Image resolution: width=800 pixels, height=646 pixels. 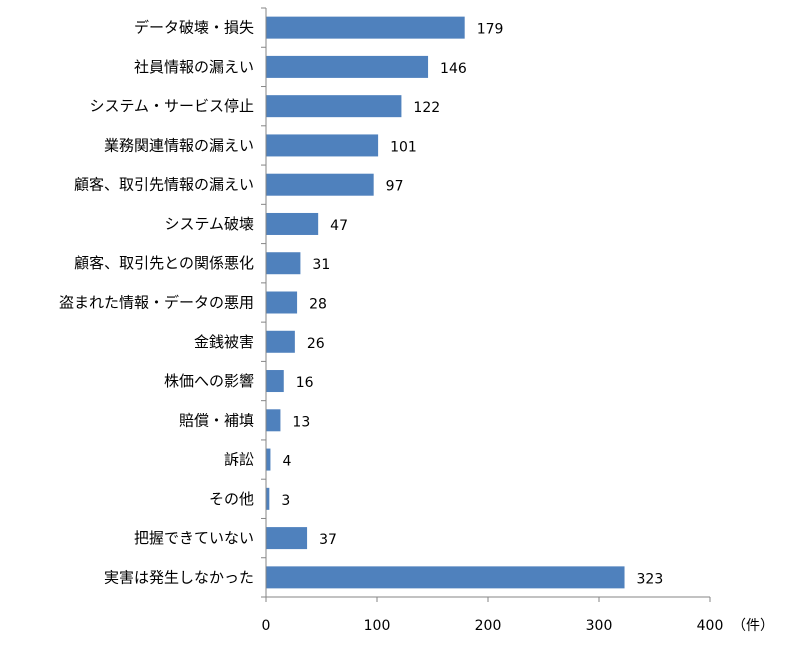 What do you see at coordinates (339, 226) in the screenshot?
I see `value-label-6: 47` at bounding box center [339, 226].